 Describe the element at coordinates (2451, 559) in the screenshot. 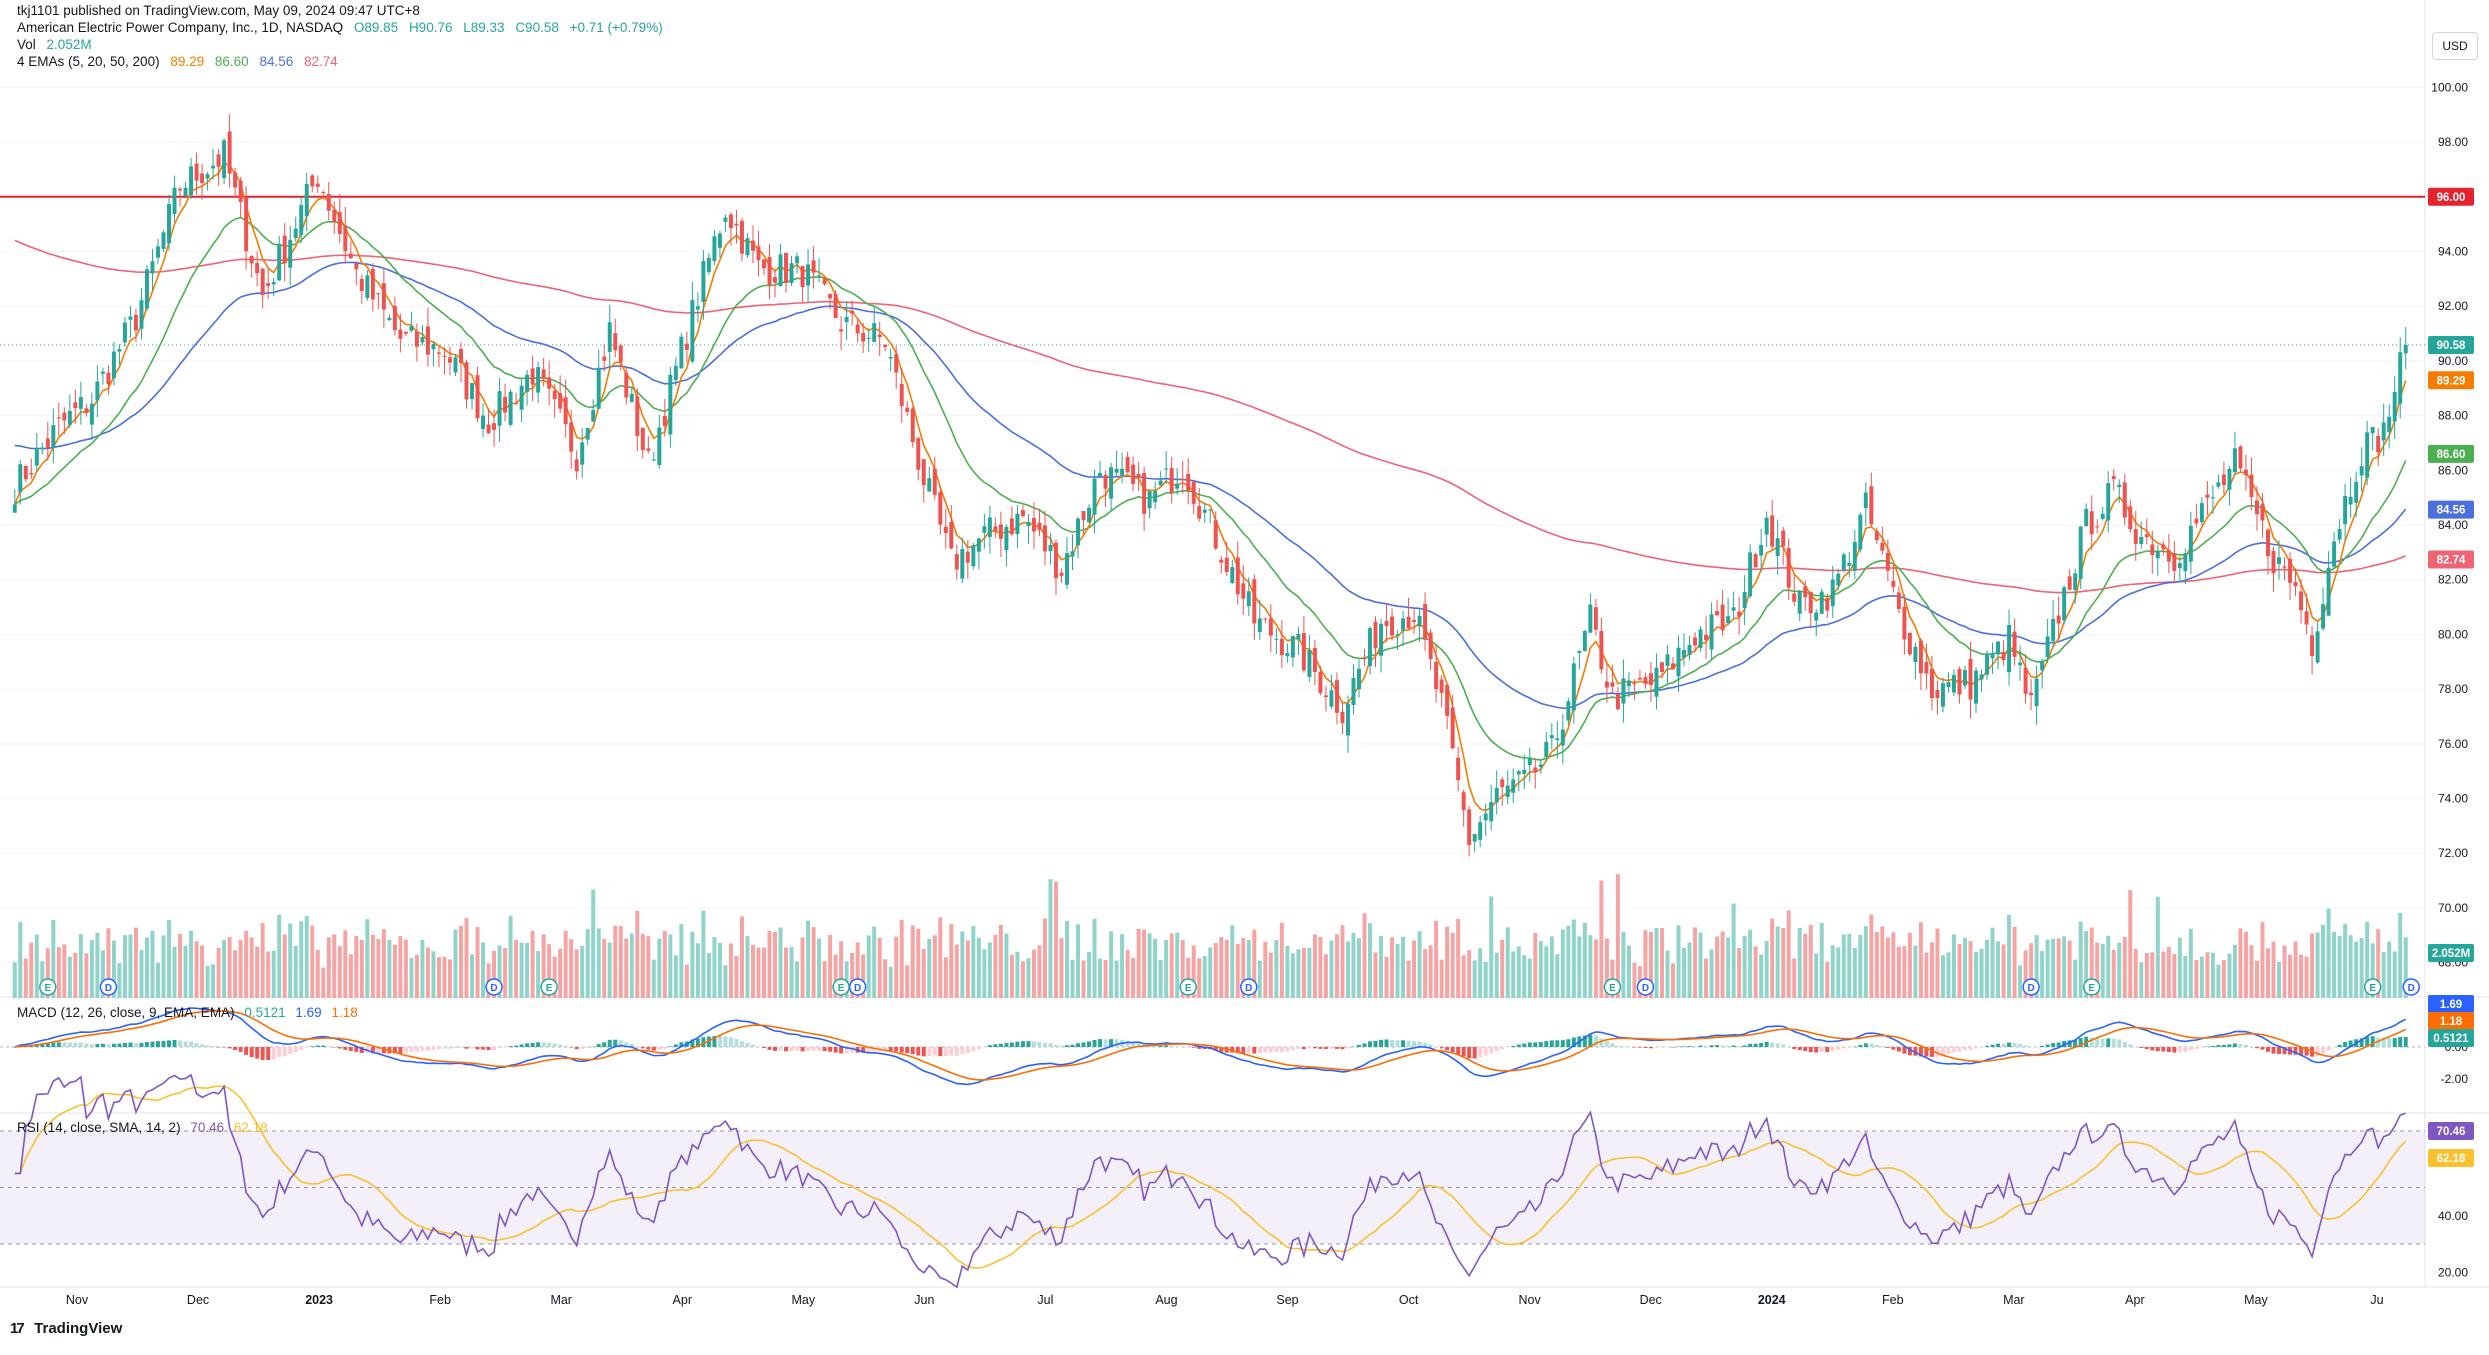

I see `ema200-badge` at that location.